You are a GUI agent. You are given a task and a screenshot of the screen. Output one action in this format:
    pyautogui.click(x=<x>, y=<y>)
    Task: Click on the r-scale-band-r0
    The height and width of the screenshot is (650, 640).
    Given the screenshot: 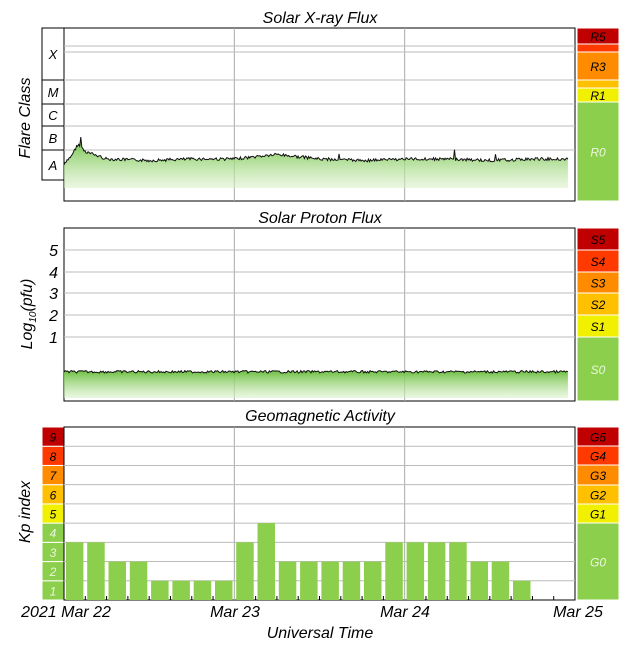 What is the action you would take?
    pyautogui.click(x=598, y=151)
    